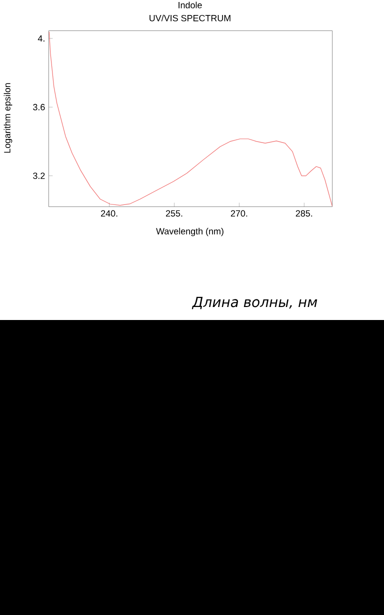 The image size is (384, 615). What do you see at coordinates (190, 18) in the screenshot?
I see `chart-subtitle: UV/VIS SPECTRUM` at bounding box center [190, 18].